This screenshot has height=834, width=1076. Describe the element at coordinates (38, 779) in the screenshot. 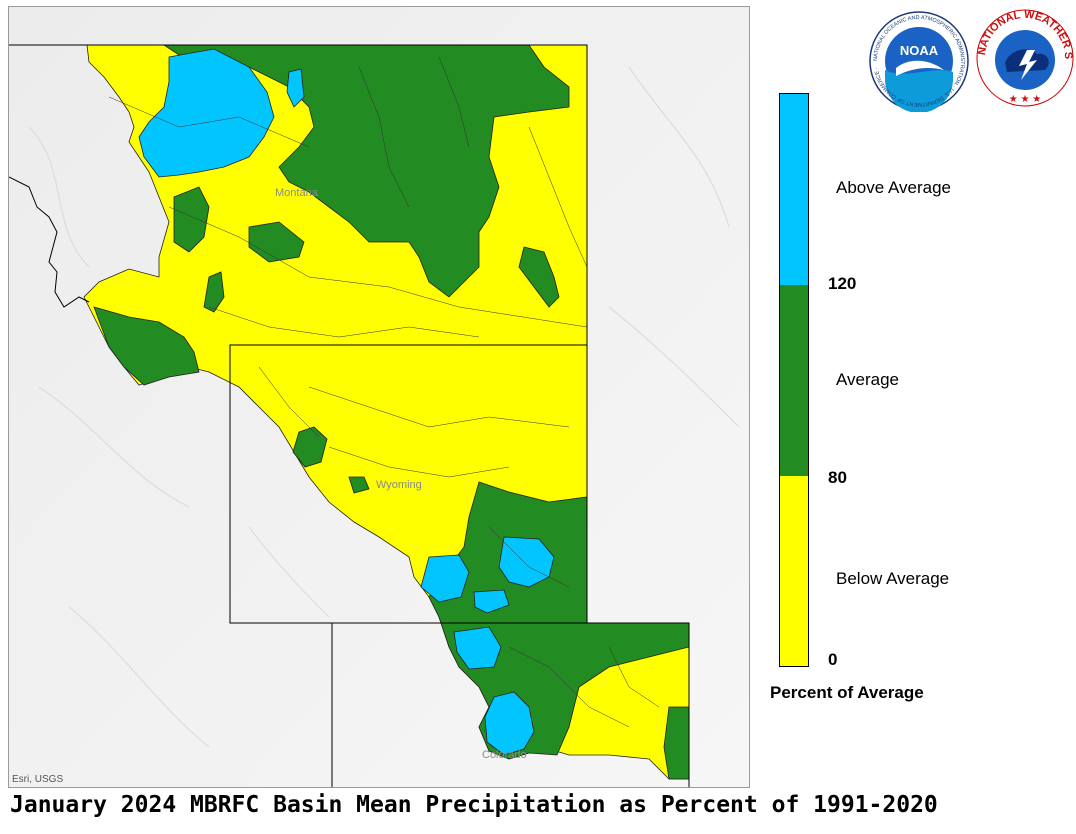

I see `map-attribution: Esri, USGS` at that location.